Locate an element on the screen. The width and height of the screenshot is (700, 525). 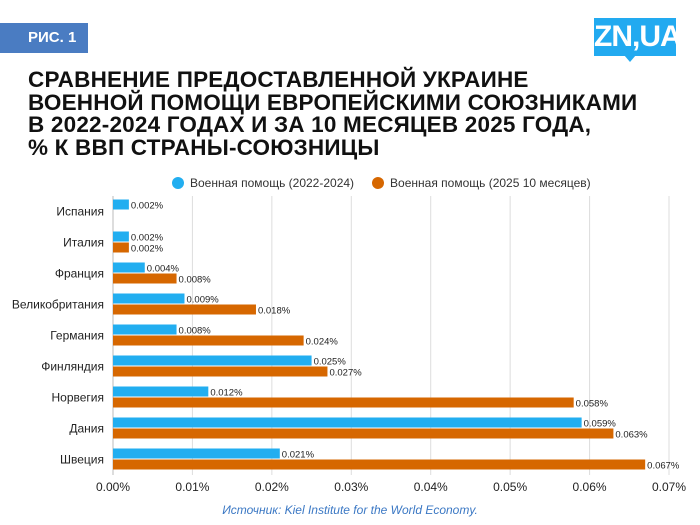
x-tick-label: 0.02% is located at coordinates (272, 487).